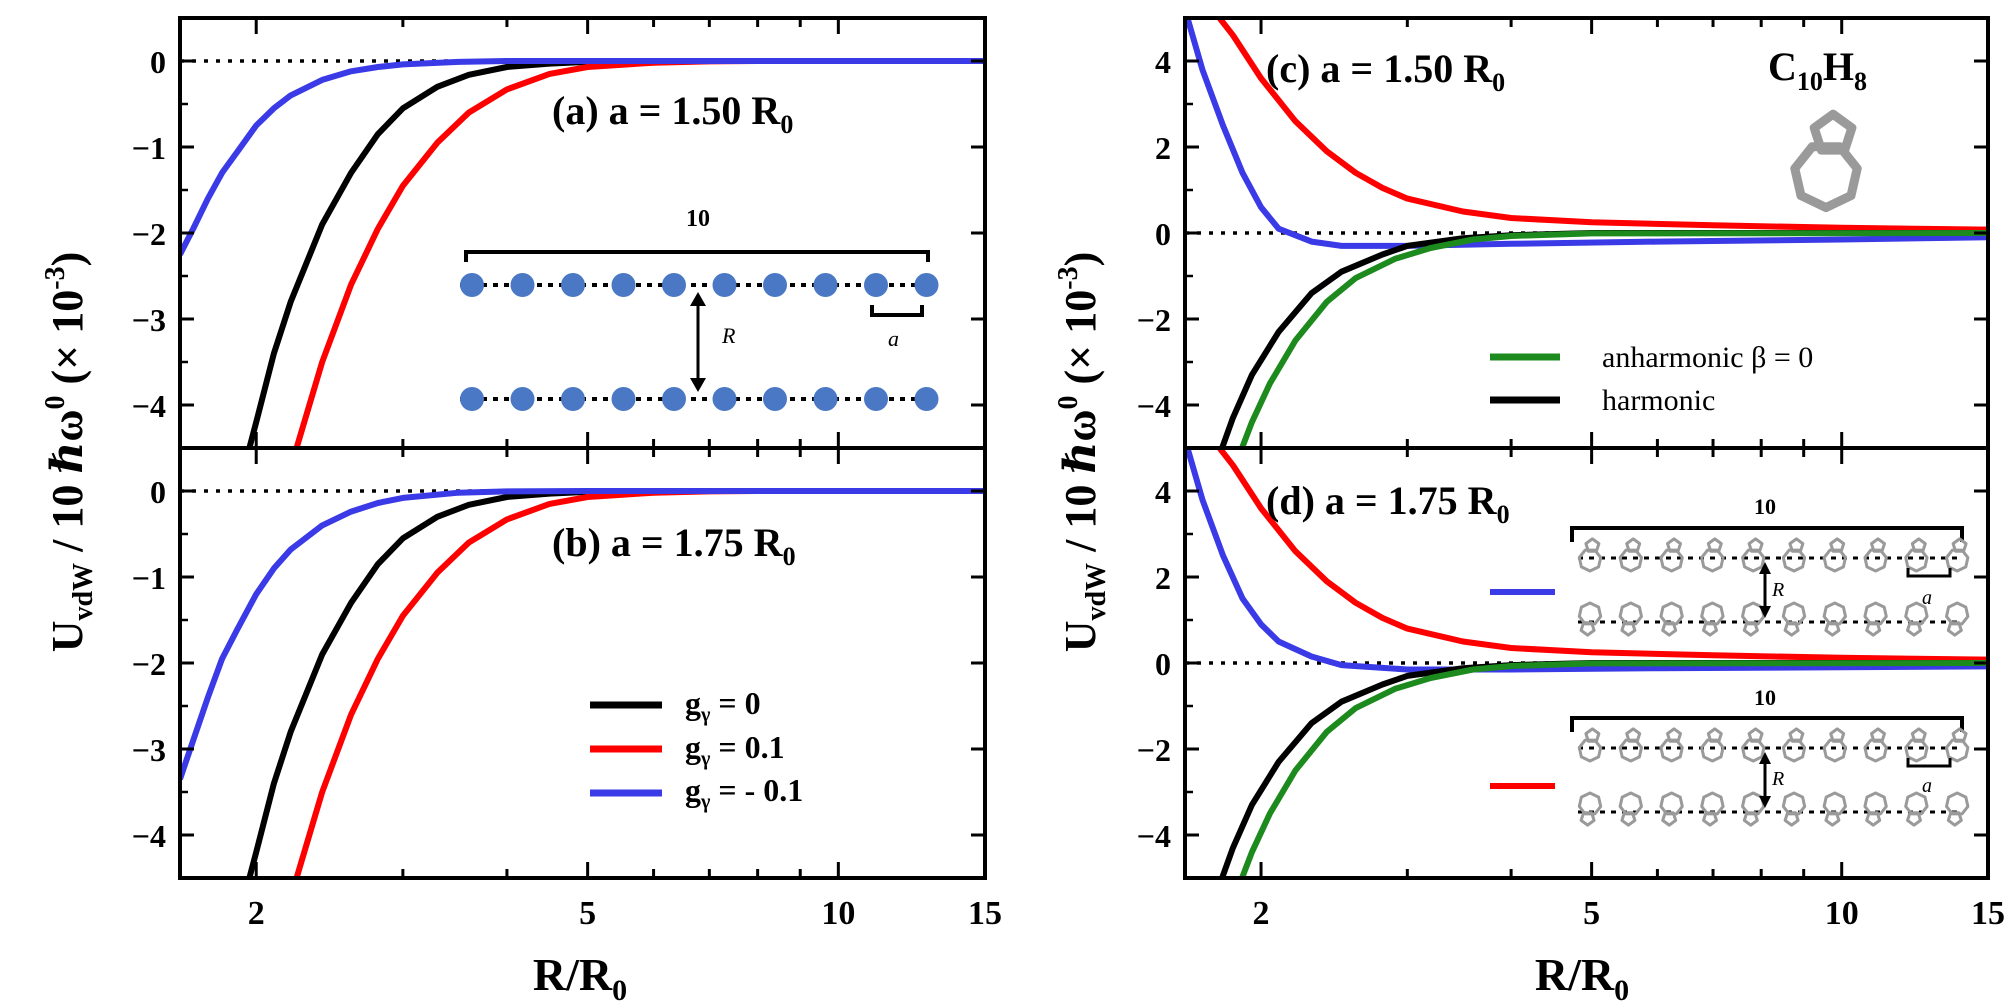  Describe the element at coordinates (1154, 750) in the screenshot. I see `panel-d-ytick-label-3: −2` at that location.